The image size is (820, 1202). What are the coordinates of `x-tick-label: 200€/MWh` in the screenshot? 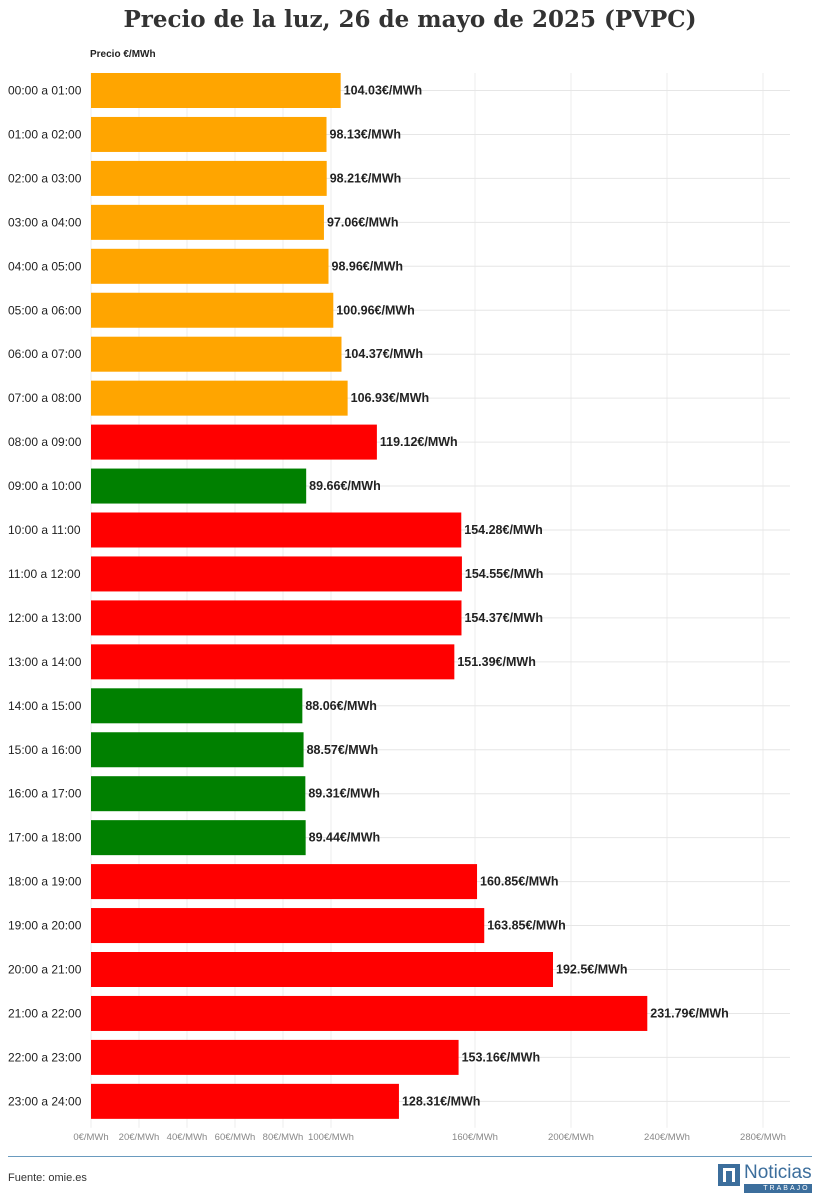 It's located at (571, 1137).